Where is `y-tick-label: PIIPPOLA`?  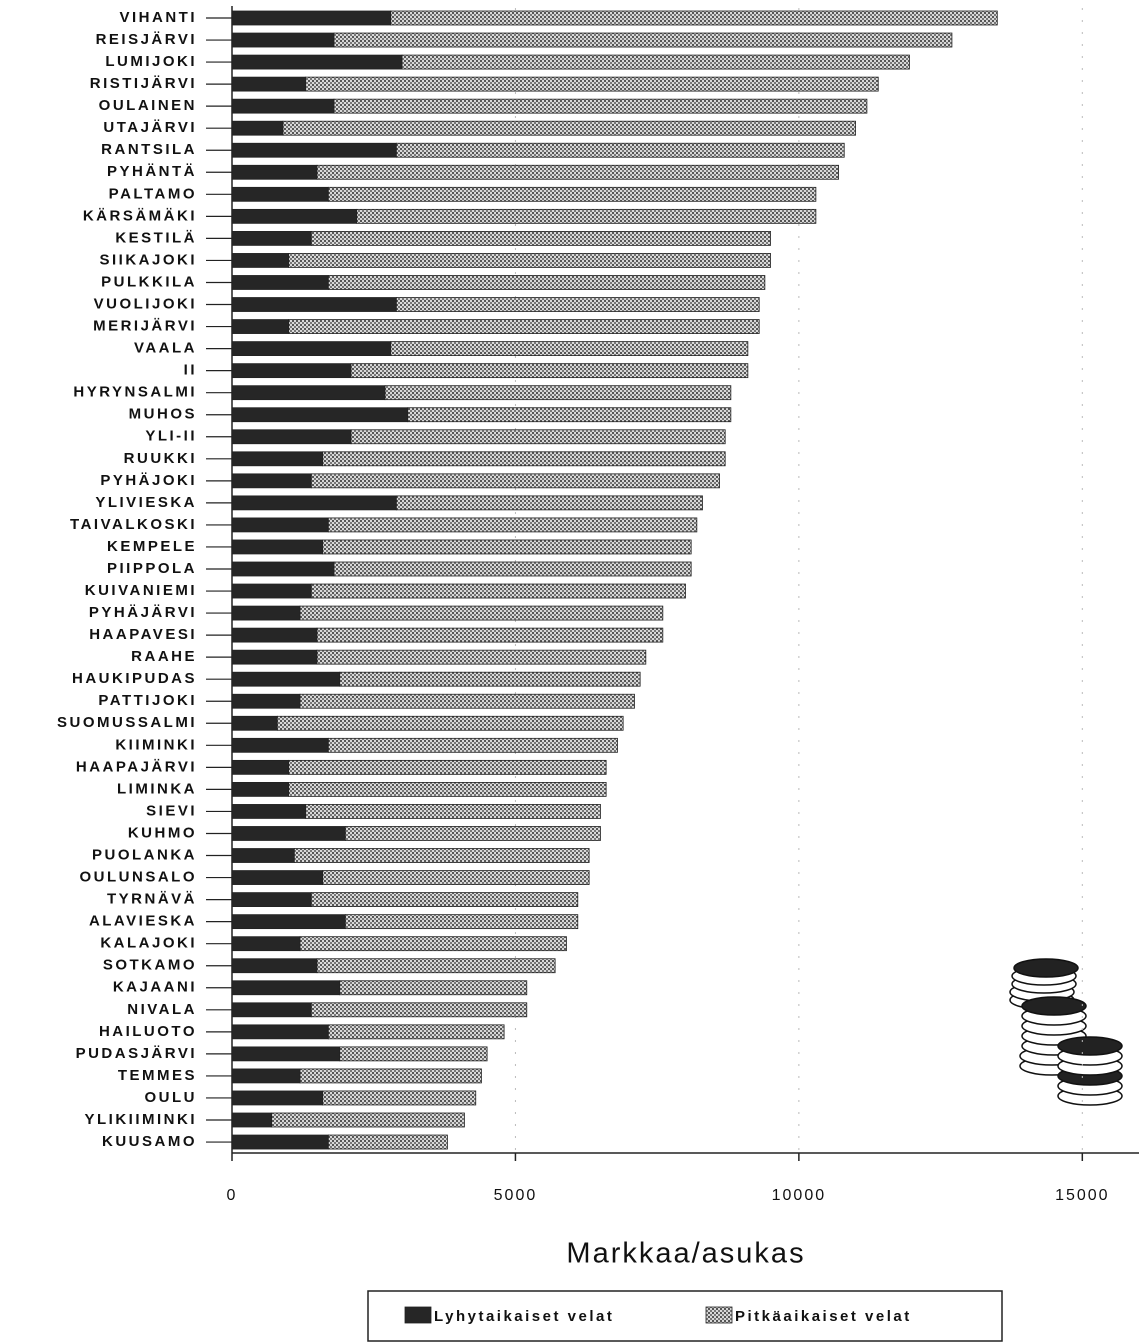
y-tick-label: PIIPPOLA is located at coordinates (152, 568).